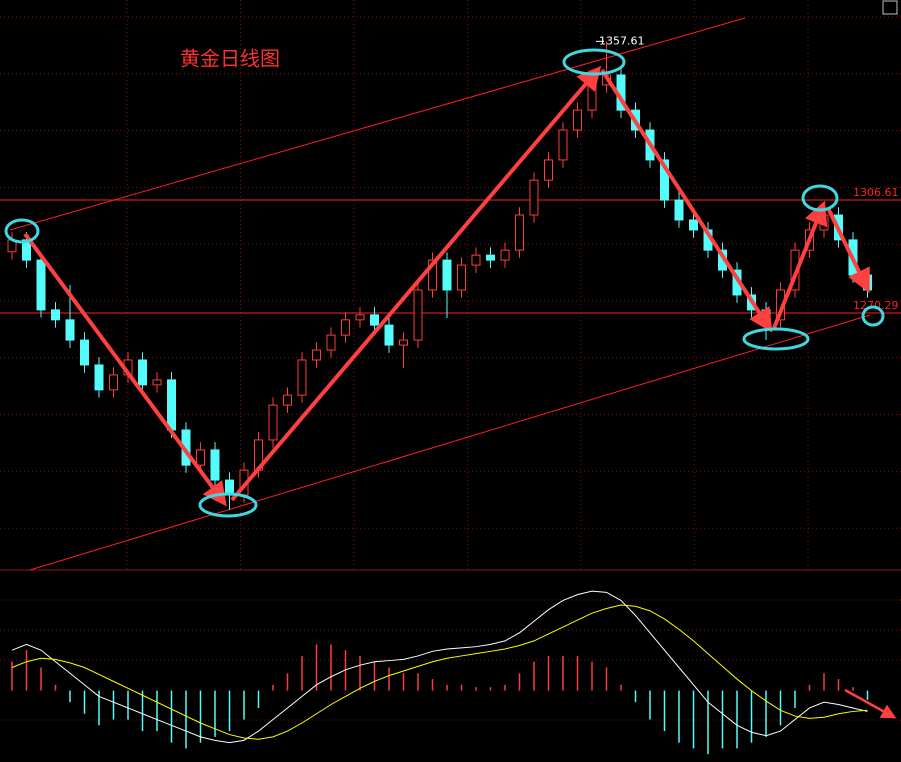  Describe the element at coordinates (876, 192) in the screenshot. I see `level-label: 1306.61` at that location.